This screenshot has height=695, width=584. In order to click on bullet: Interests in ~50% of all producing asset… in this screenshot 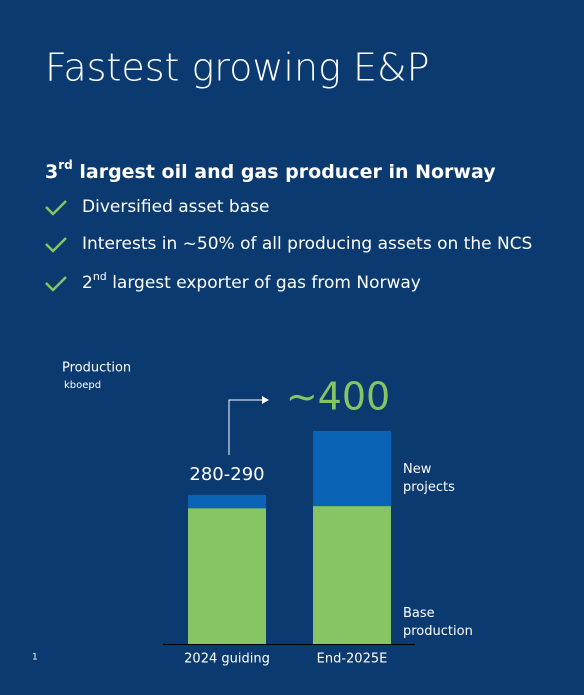, I will do `click(307, 244)`.